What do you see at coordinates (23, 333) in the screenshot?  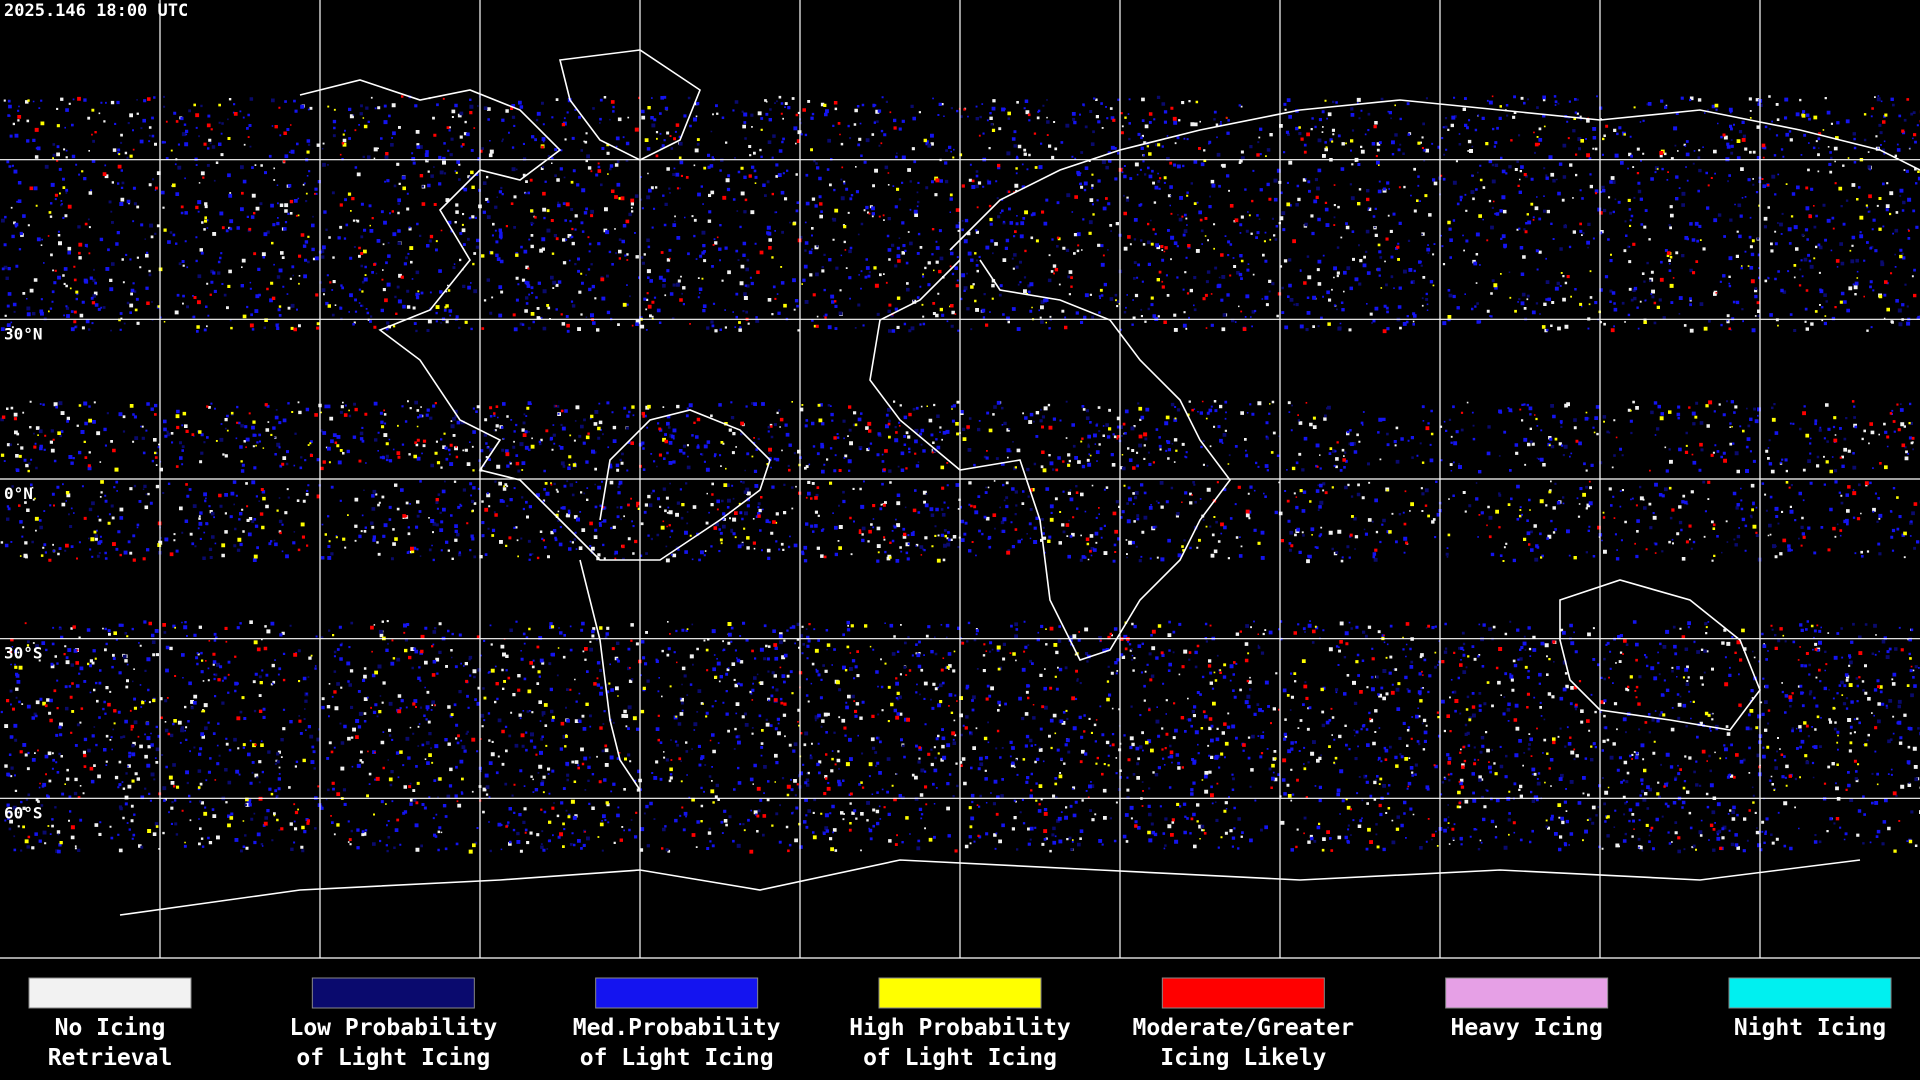 I see `lat-label: 30°N` at bounding box center [23, 333].